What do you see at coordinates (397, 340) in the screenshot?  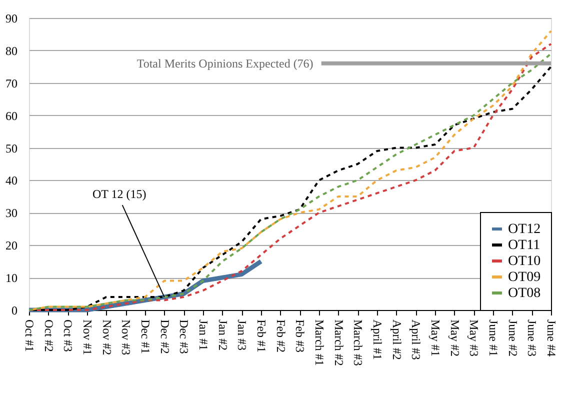 I see `x-tick-label: April #2` at bounding box center [397, 340].